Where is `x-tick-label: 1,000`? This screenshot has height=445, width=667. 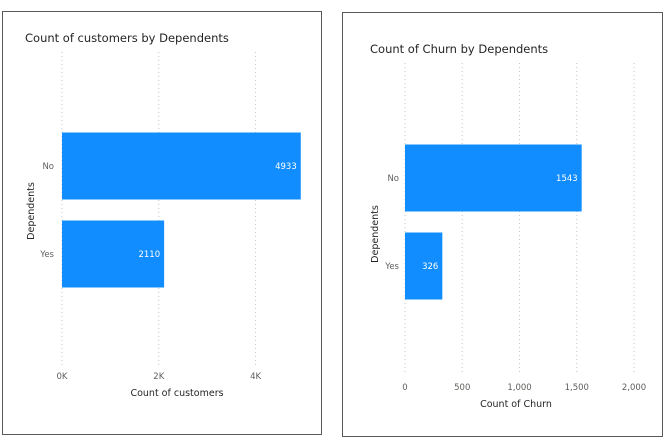
x-tick-label: 1,000 is located at coordinates (519, 388).